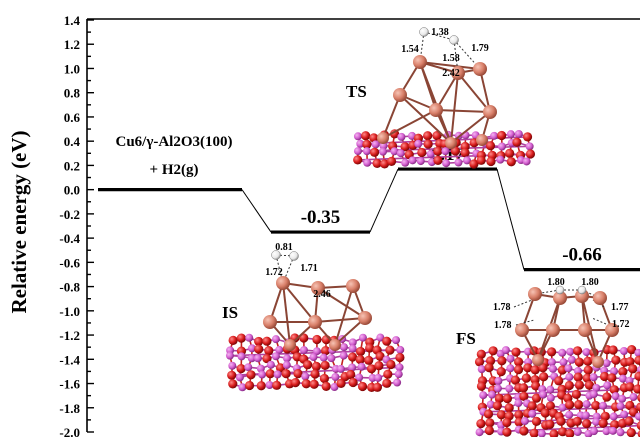 Image resolution: width=640 pixels, height=442 pixels. Describe the element at coordinates (69, 384) in the screenshot. I see `y-tick-label: -1.6` at that location.